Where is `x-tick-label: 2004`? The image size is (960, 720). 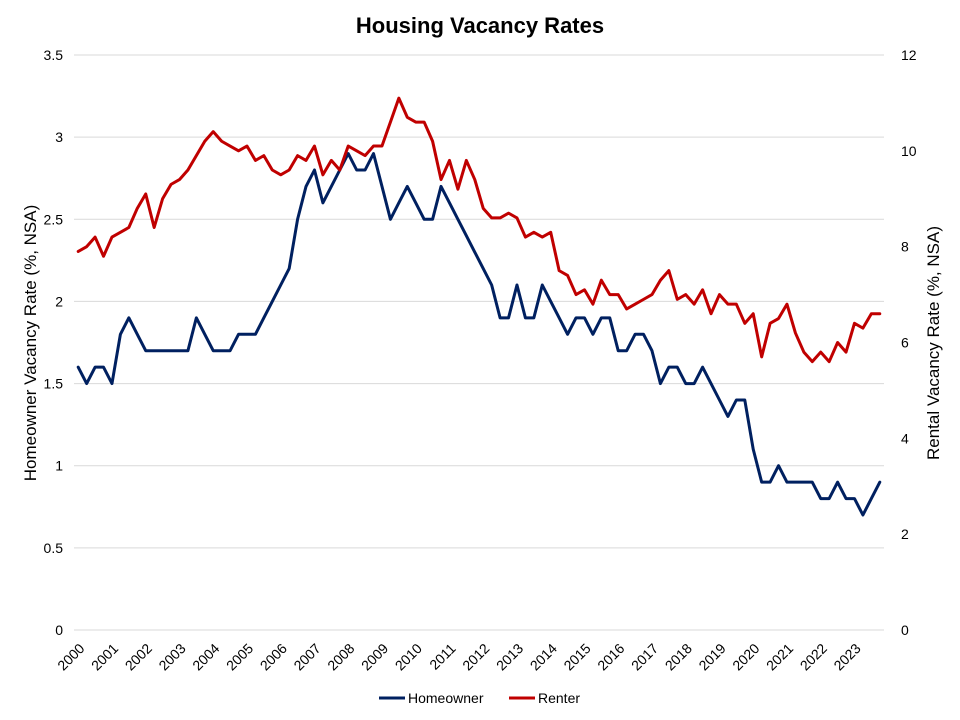 x-tick-label: 2004 is located at coordinates (205, 656).